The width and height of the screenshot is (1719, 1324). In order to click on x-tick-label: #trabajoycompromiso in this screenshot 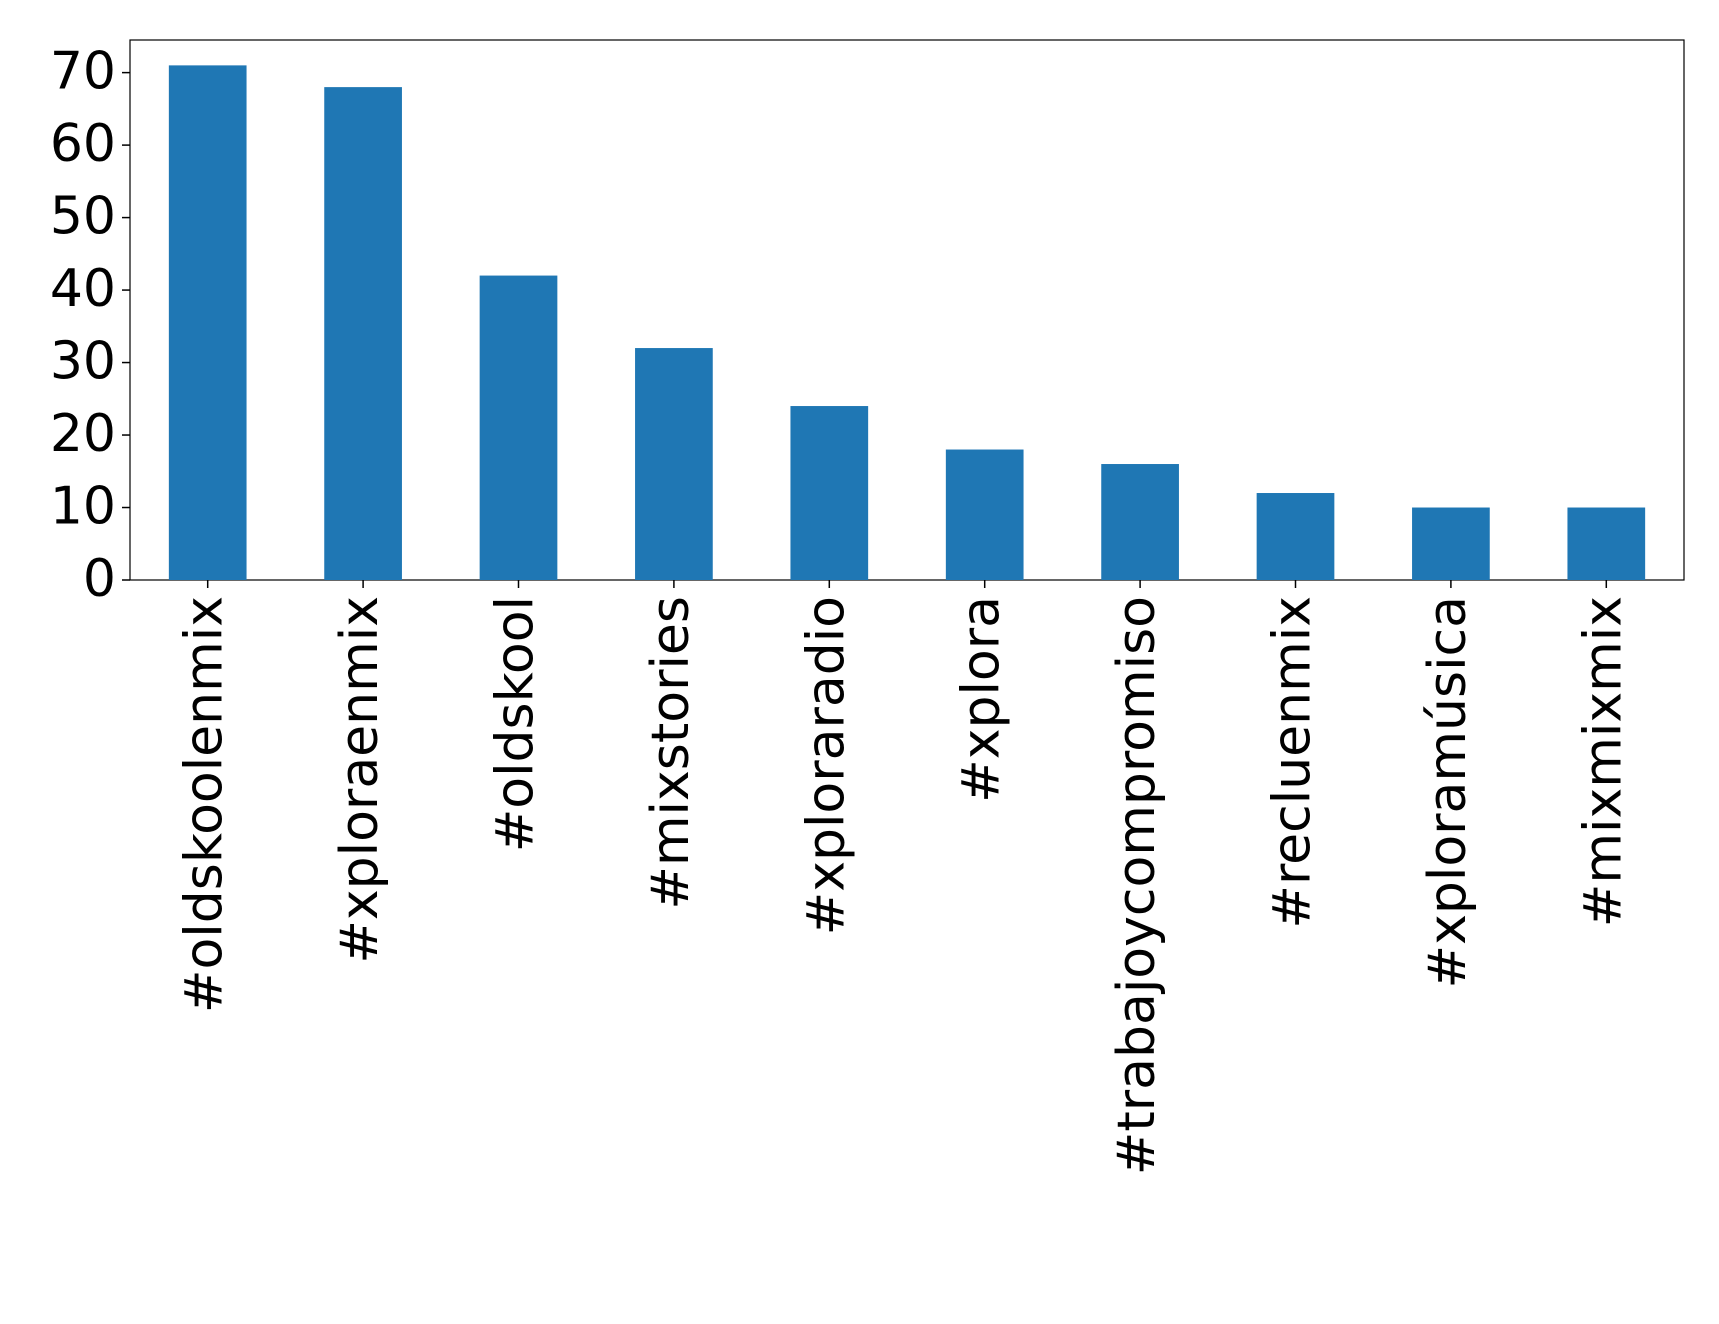, I will do `click(1137, 885)`.